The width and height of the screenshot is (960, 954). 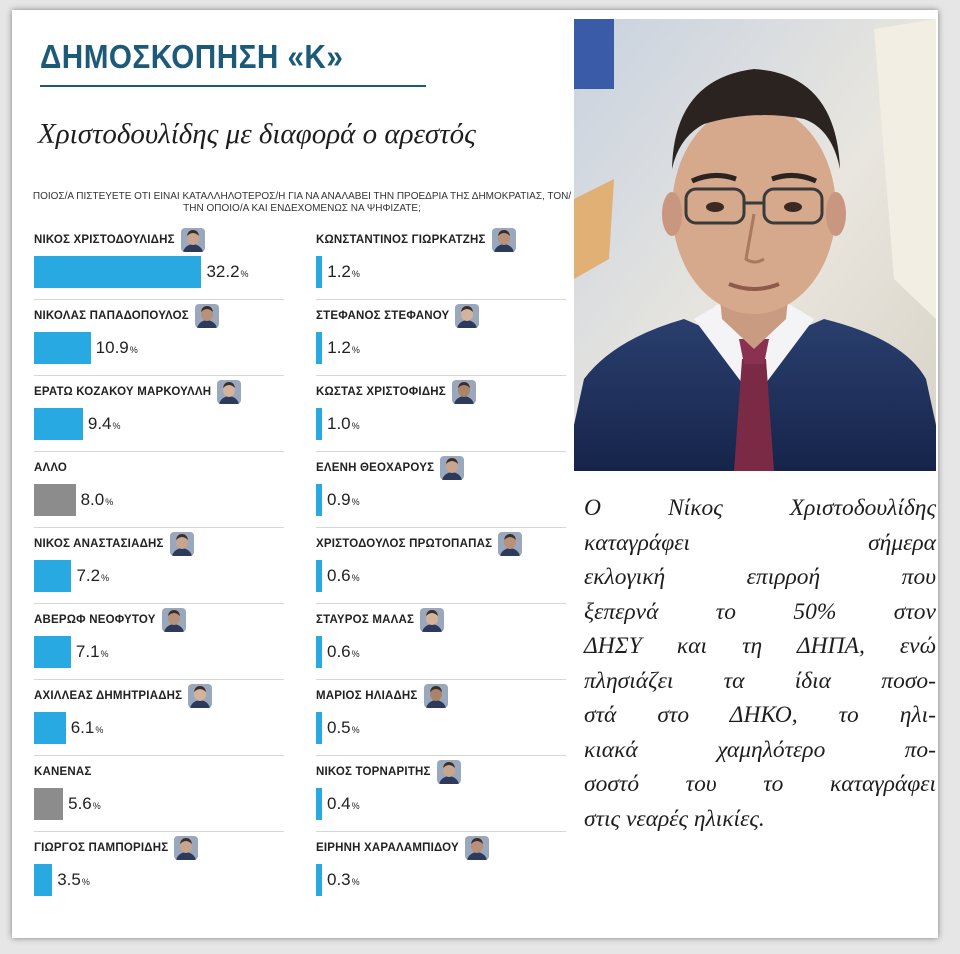 I want to click on candidate-name: ΝΙΚΟΣ ΤΟΡΝΑΡΙΤΗΣ, so click(x=373, y=772).